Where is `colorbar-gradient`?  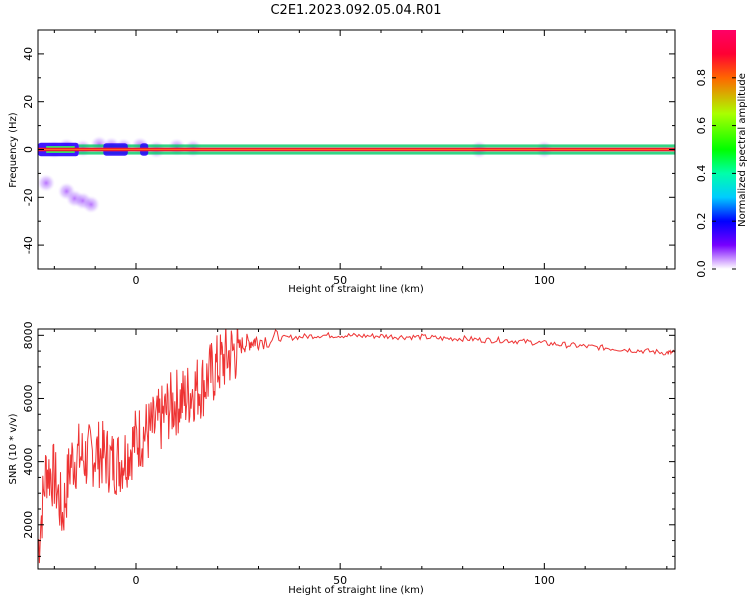 colorbar-gradient is located at coordinates (724, 149).